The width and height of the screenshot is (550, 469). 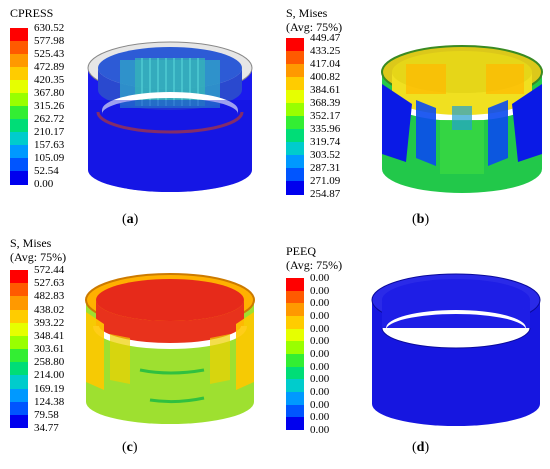 I want to click on legend-value: 472.89, so click(x=49, y=67).